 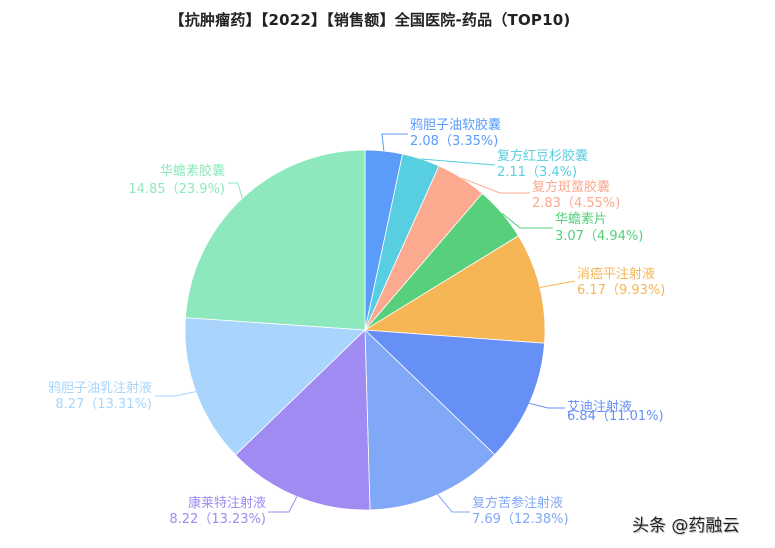 I want to click on slice-name-label: 康莱特注射液, so click(x=227, y=503).